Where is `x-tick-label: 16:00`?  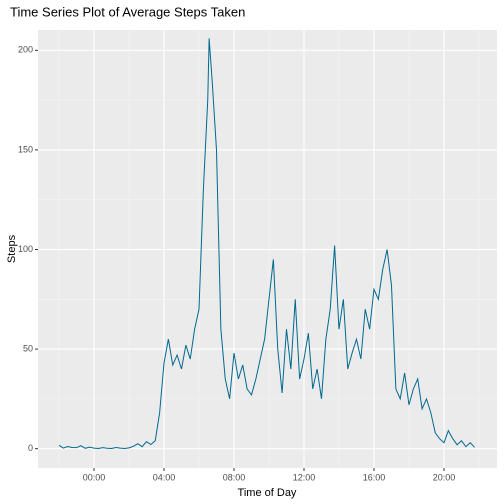 x-tick-label: 16:00 is located at coordinates (374, 477).